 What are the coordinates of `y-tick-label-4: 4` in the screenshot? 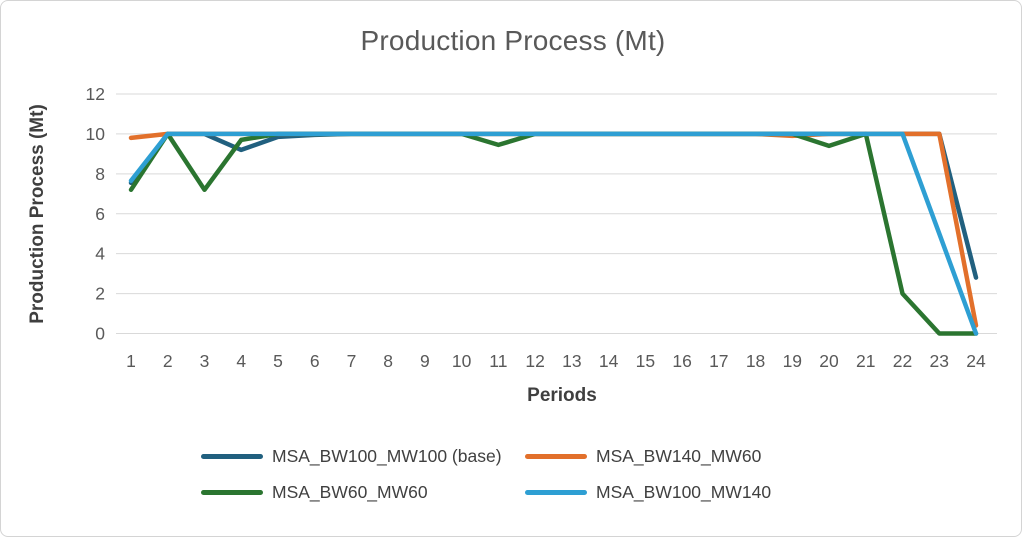 It's located at (100, 254).